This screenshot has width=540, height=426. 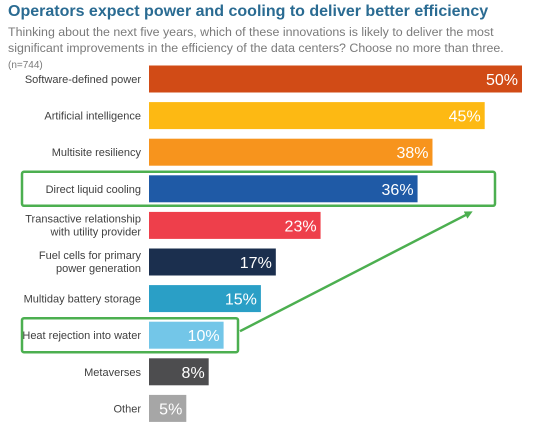 What do you see at coordinates (93, 190) in the screenshot?
I see `category-label-direct-liquid-cooling: Direct liquid cooling` at bounding box center [93, 190].